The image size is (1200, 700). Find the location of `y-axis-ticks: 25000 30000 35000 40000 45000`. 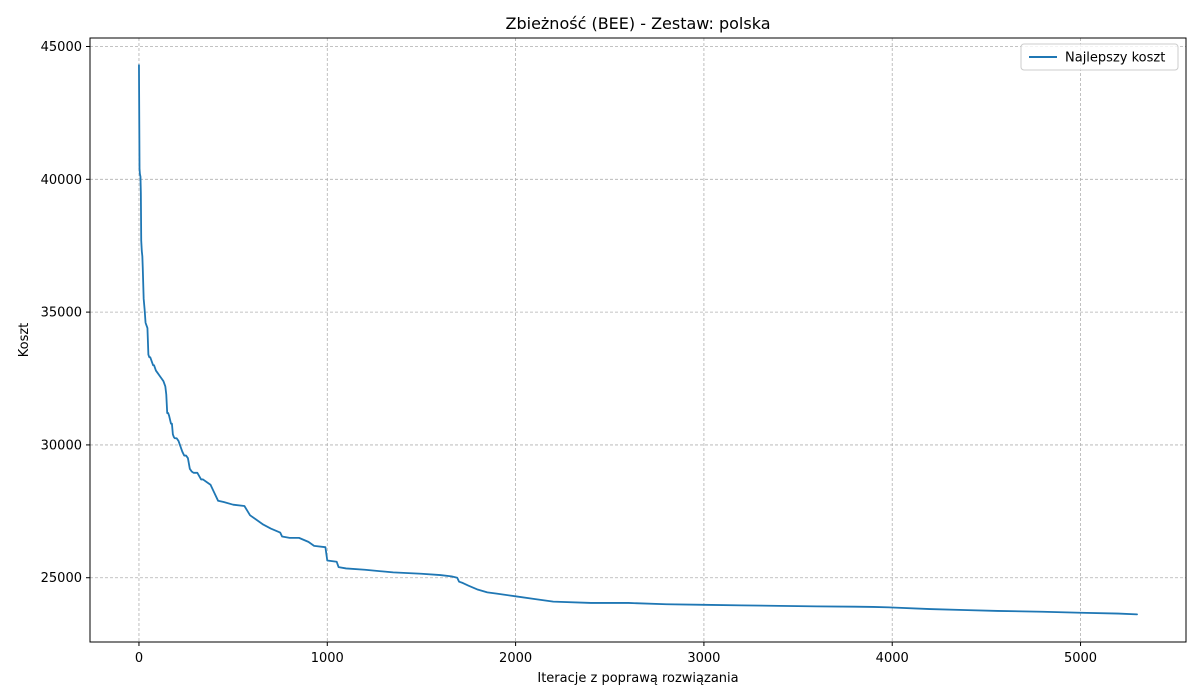

y-axis-ticks: 25000 30000 35000 40000 45000 is located at coordinates (65, 313).